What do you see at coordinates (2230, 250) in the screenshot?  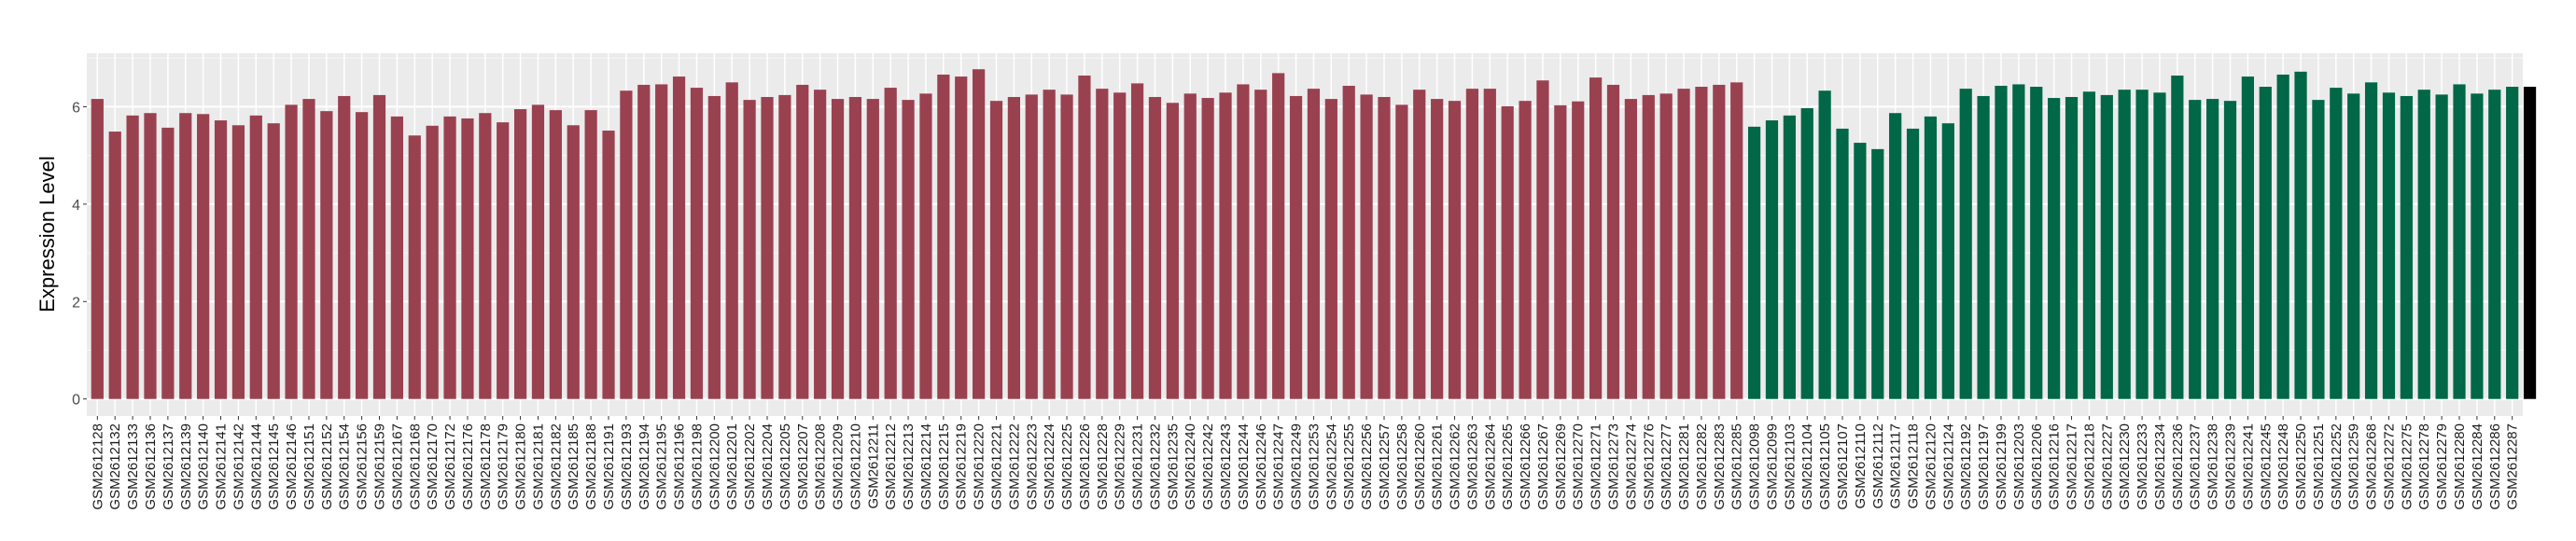 I see `bar-GSM2612239` at bounding box center [2230, 250].